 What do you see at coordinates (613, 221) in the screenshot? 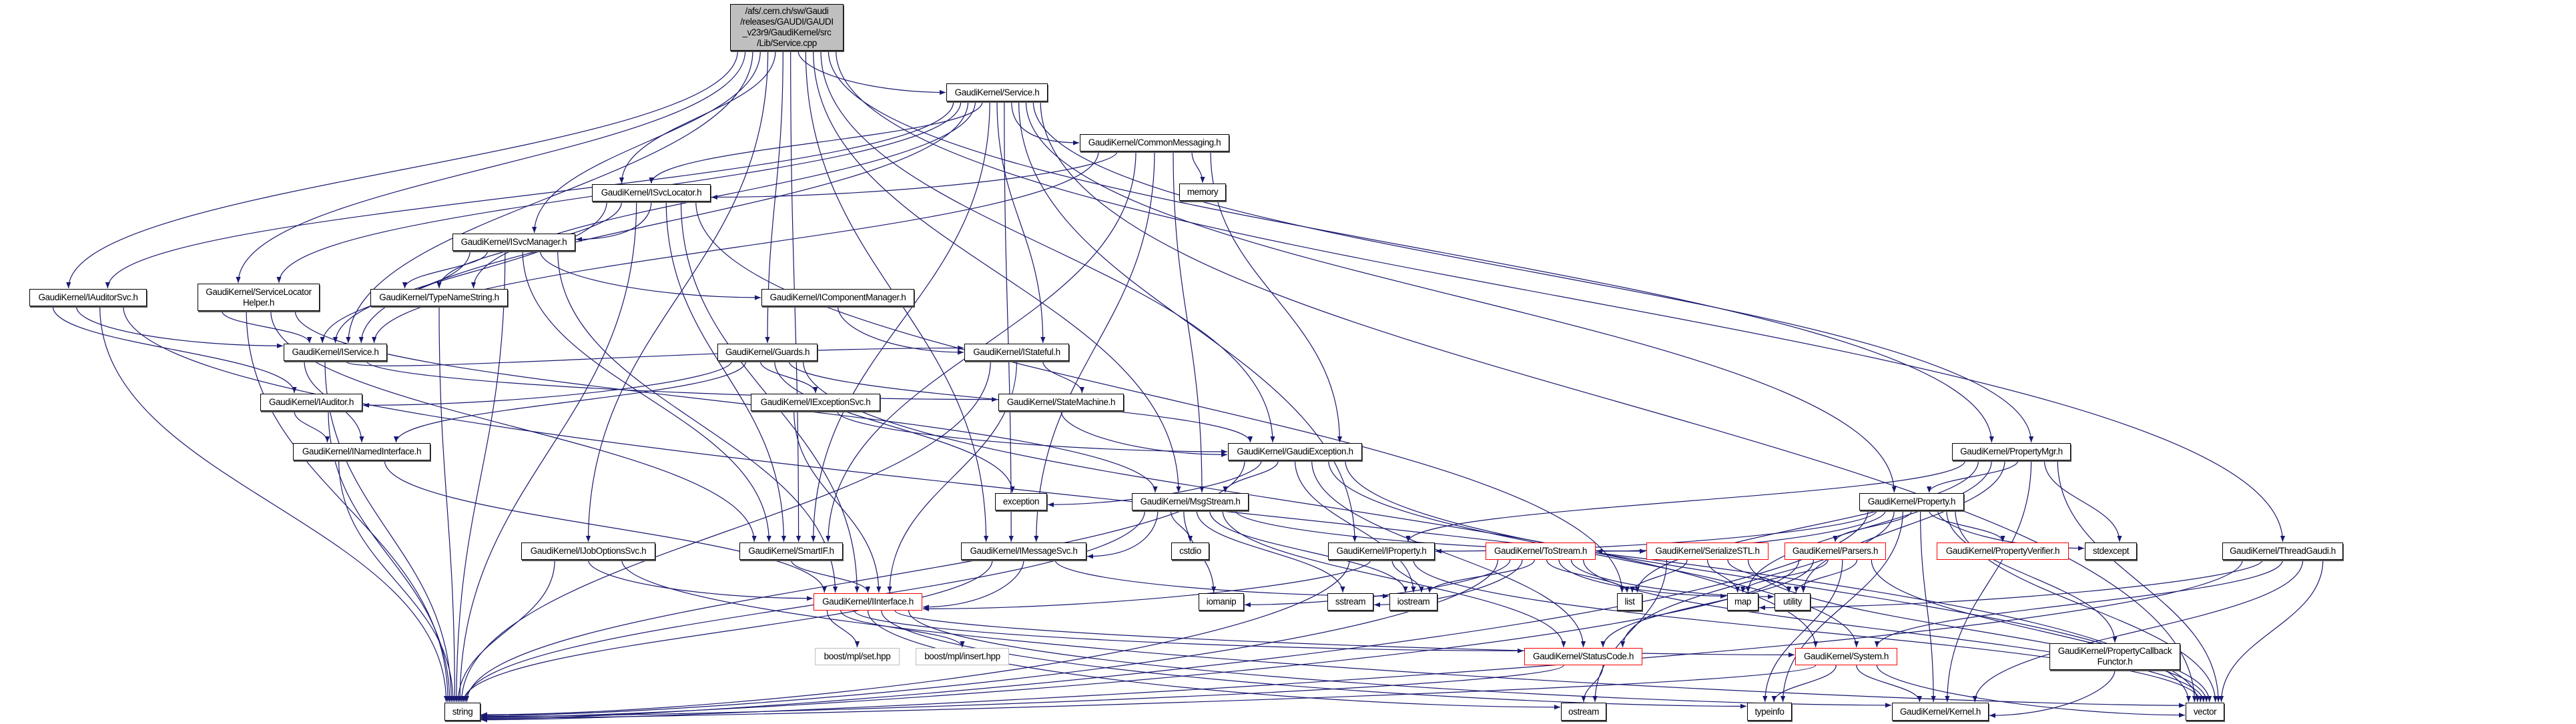
I see `edge-isvclocator-to-isvcmanager` at bounding box center [613, 221].